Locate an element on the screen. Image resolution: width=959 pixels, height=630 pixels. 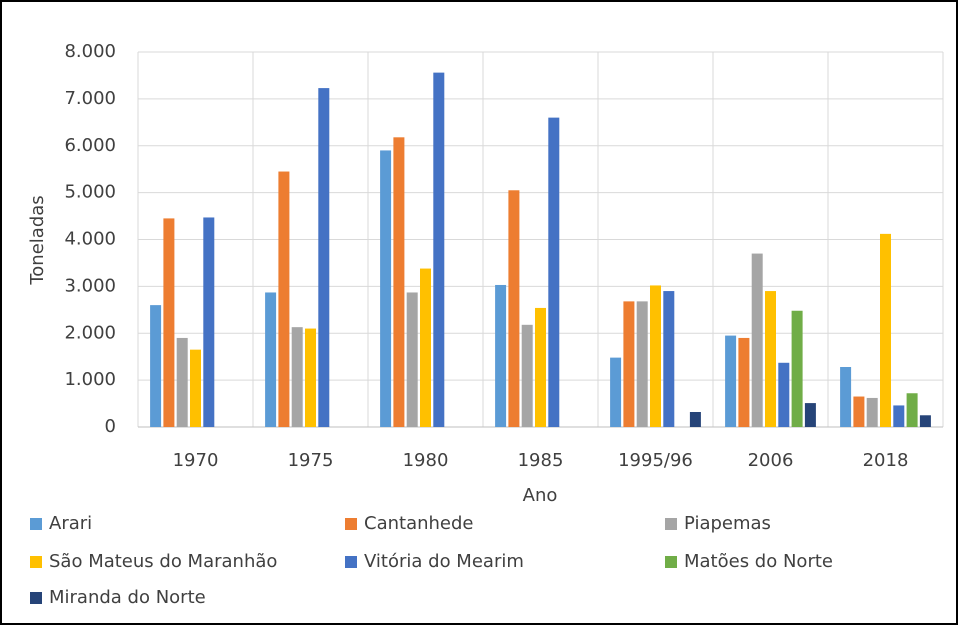
x-axis-title: Ano is located at coordinates (540, 495).